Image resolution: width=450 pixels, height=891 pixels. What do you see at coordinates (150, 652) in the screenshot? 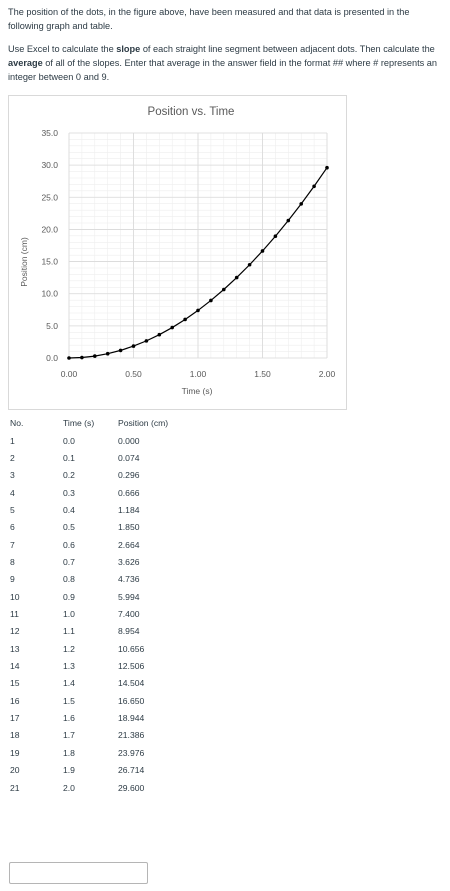
I see `table-row: 13 1.2 10.656` at bounding box center [150, 652].